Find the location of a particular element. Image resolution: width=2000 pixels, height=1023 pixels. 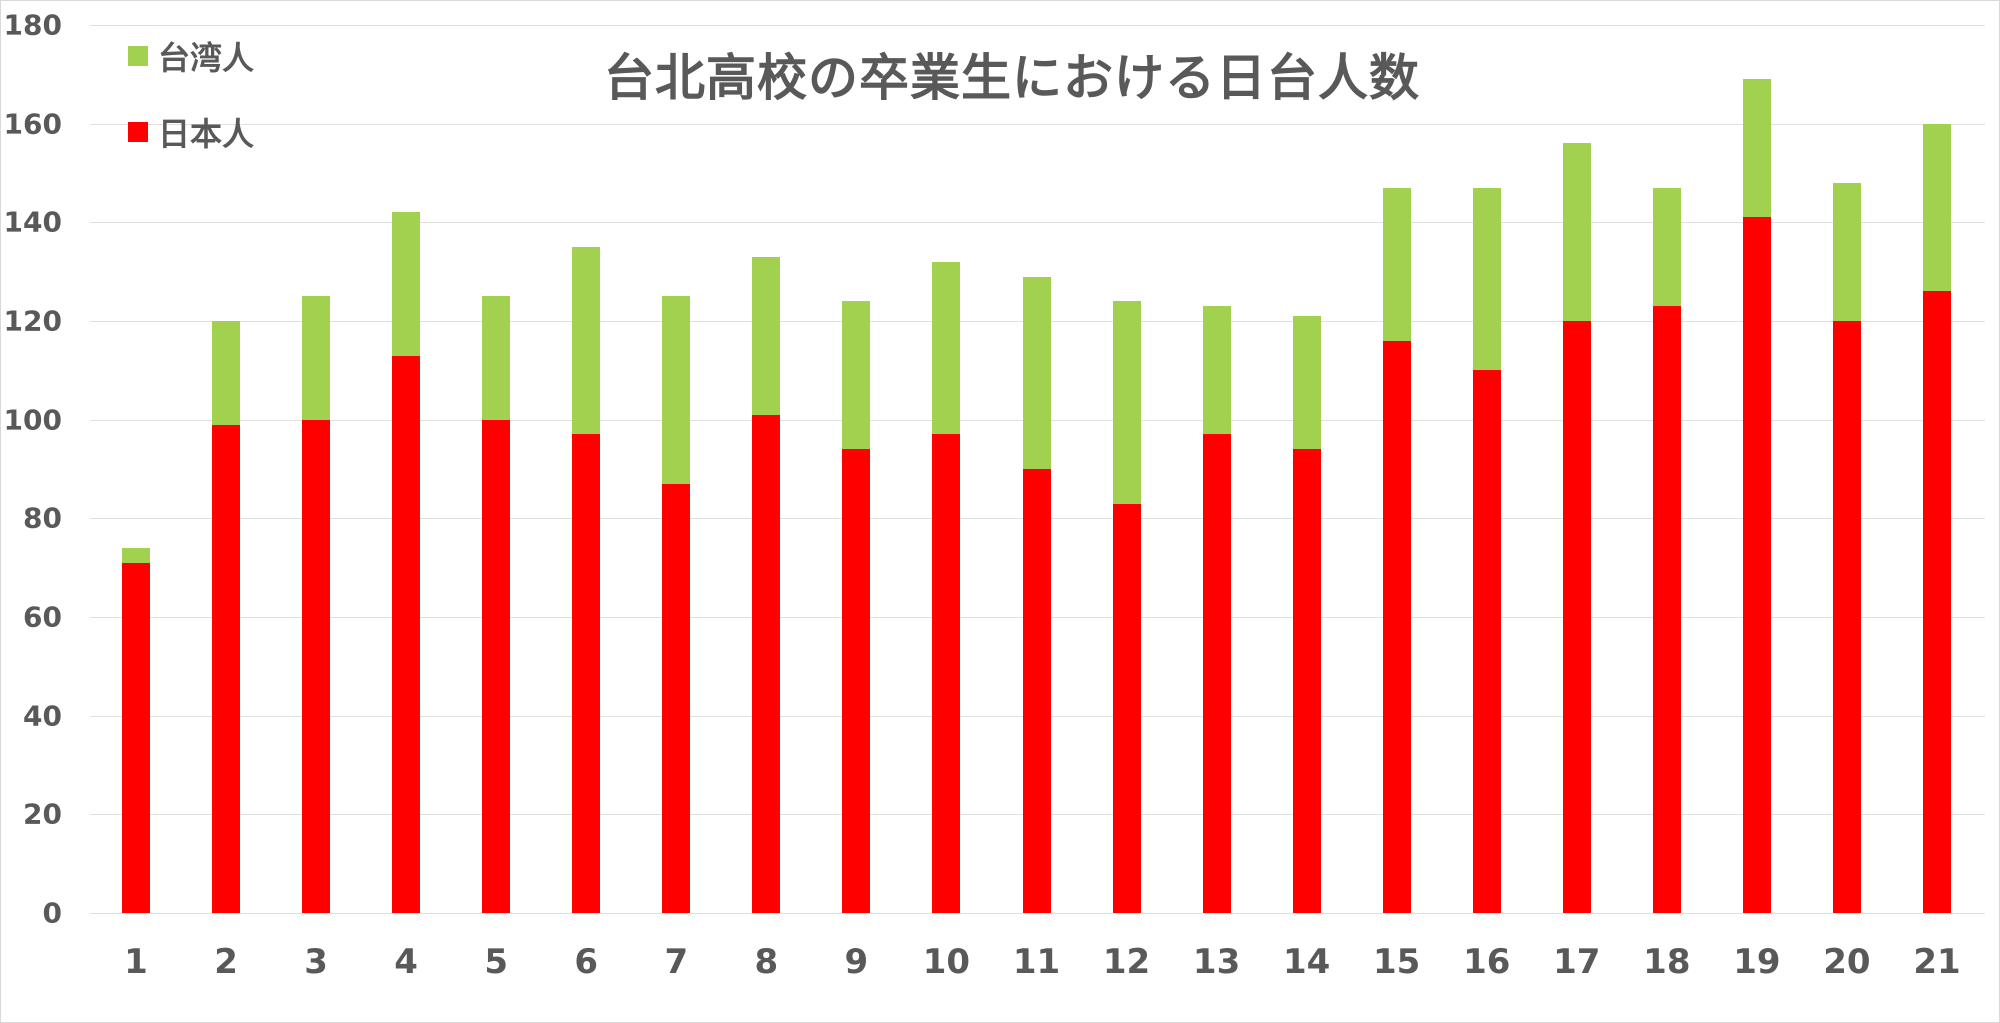

legend-label: 台湾人 is located at coordinates (206, 58).